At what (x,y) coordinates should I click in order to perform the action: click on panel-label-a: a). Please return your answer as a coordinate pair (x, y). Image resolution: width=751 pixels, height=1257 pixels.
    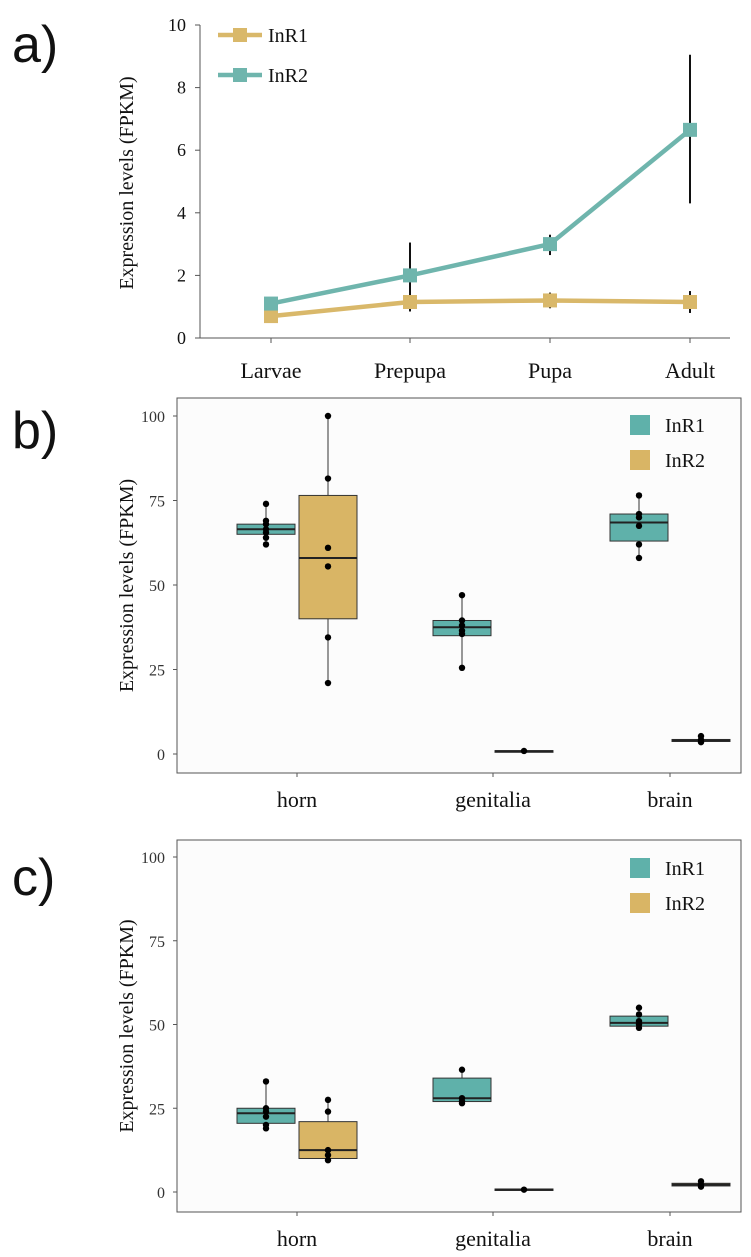
    Looking at the image, I should click on (35, 45).